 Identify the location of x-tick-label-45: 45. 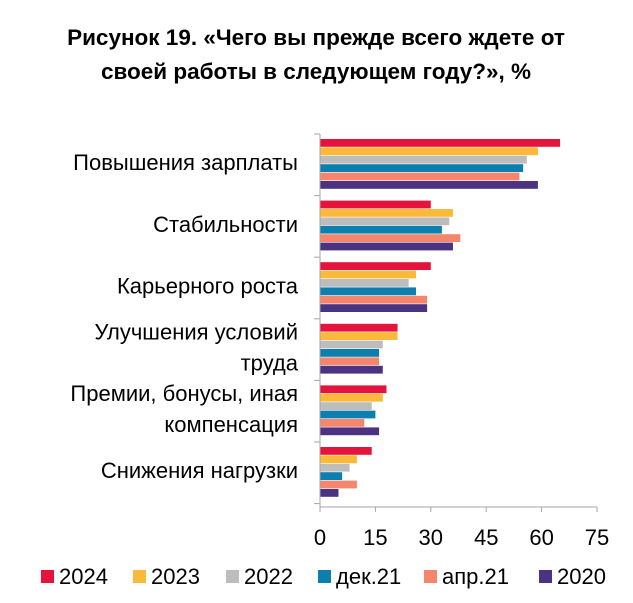
(486, 537).